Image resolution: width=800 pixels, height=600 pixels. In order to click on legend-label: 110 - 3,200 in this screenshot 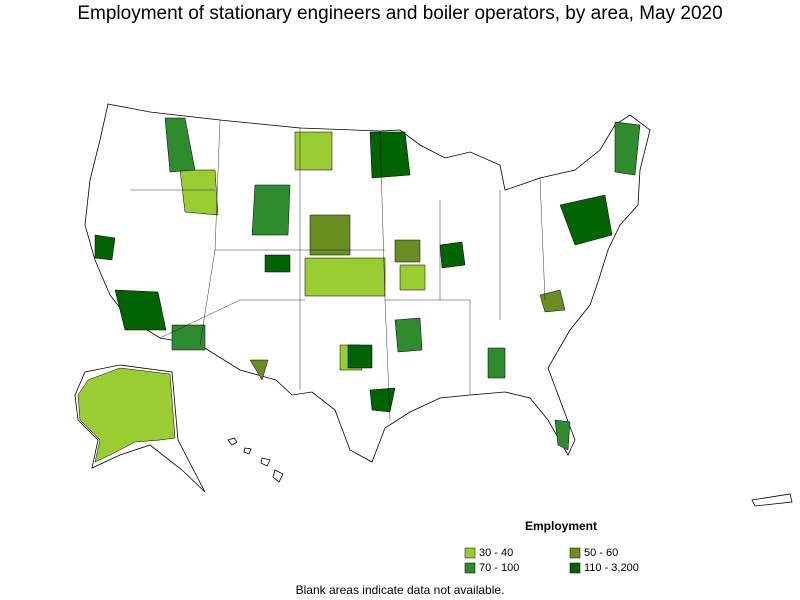, I will do `click(611, 568)`.